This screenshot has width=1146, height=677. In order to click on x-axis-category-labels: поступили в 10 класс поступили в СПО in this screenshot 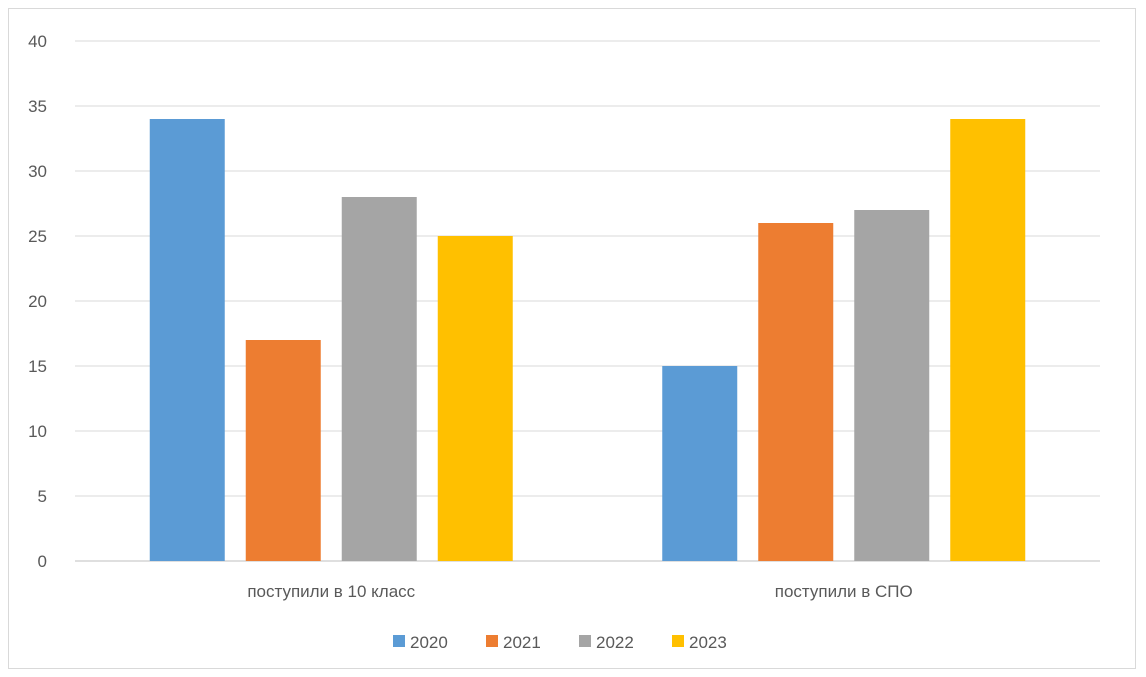, I will do `click(579, 591)`.